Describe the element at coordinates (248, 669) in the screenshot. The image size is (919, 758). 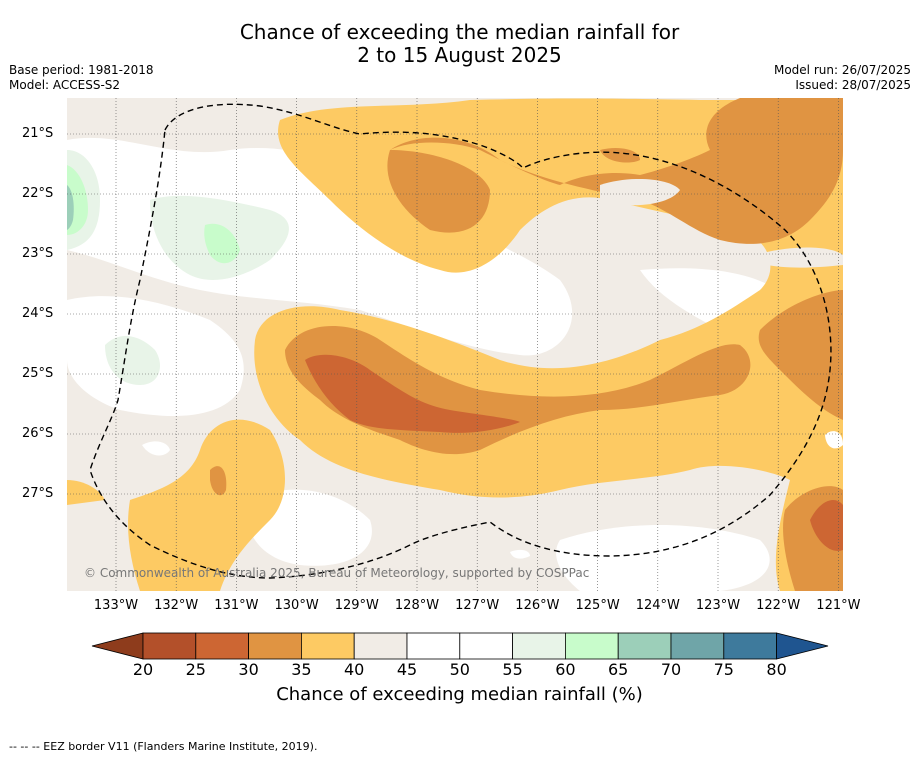
I see `colorbar-tick: 30` at that location.